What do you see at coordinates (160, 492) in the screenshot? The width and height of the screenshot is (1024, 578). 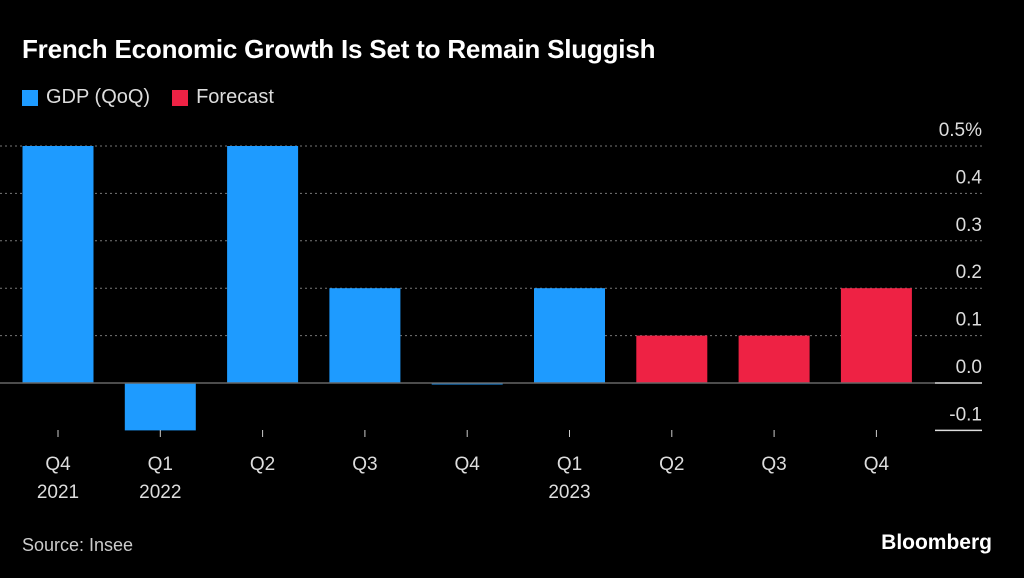 I see `x-tick-year-label: 2022` at bounding box center [160, 492].